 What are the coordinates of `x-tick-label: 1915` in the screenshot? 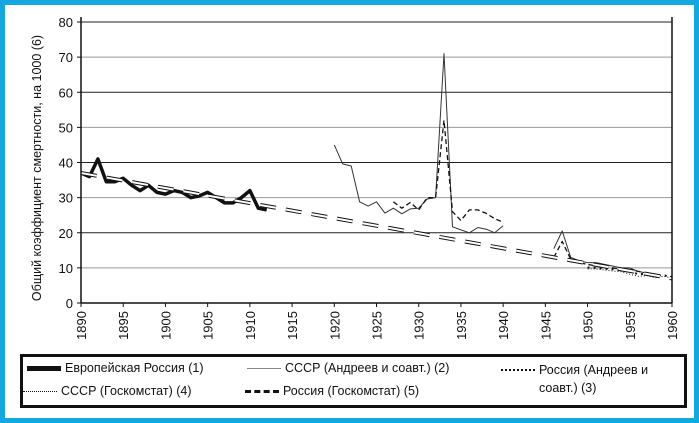 It's located at (292, 325).